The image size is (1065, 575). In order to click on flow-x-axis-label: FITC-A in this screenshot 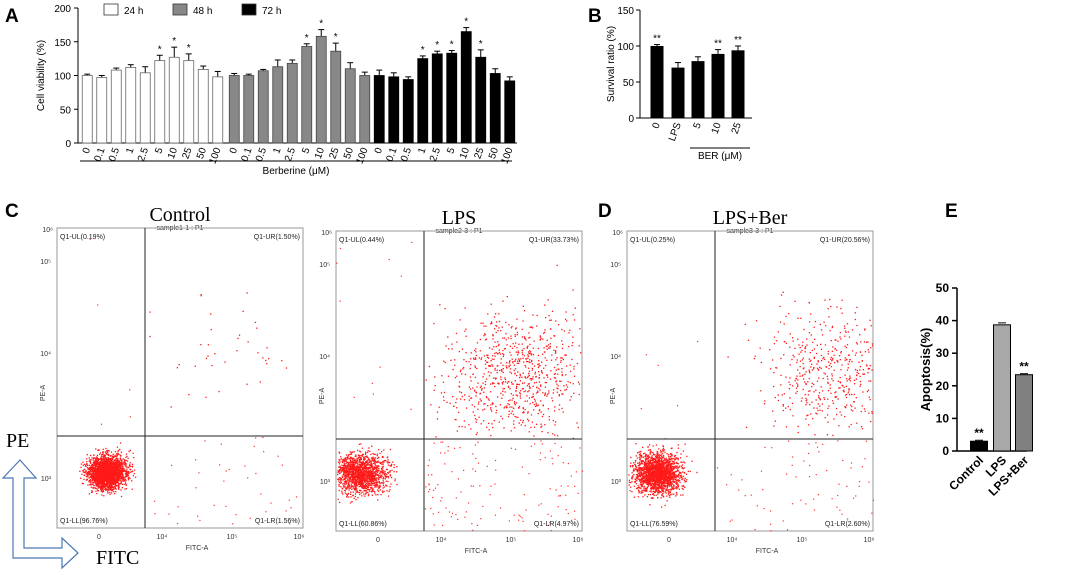, I will do `click(197, 548)`.